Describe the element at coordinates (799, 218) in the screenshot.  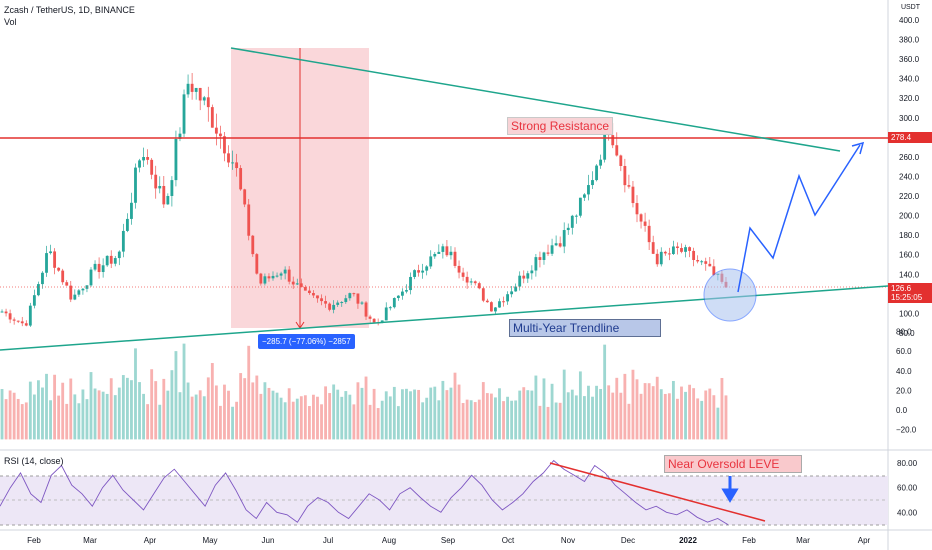
I see `projection-path` at that location.